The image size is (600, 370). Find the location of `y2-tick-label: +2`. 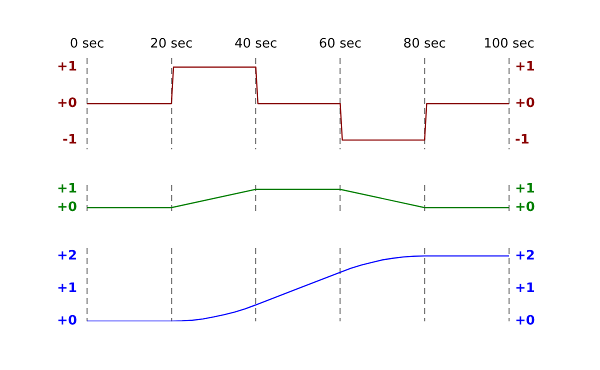

y2-tick-label: +2 is located at coordinates (525, 256).